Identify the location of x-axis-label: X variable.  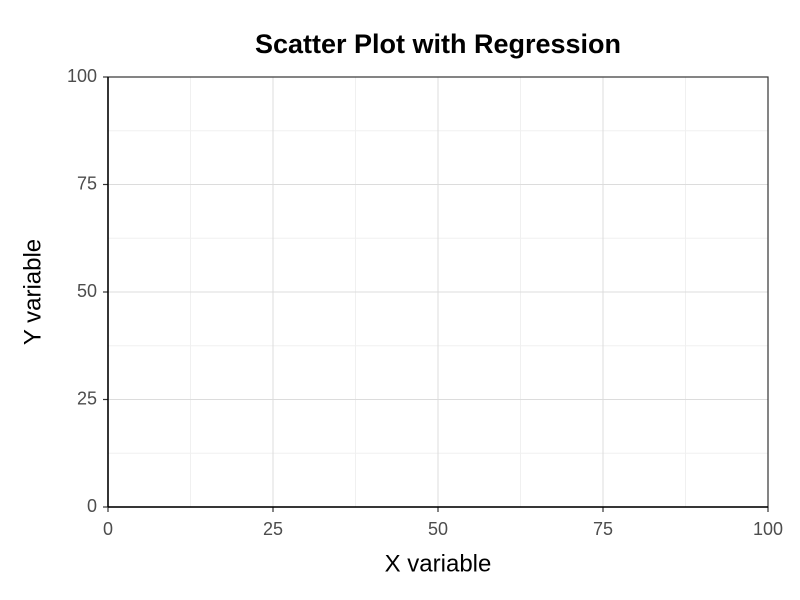
(438, 563).